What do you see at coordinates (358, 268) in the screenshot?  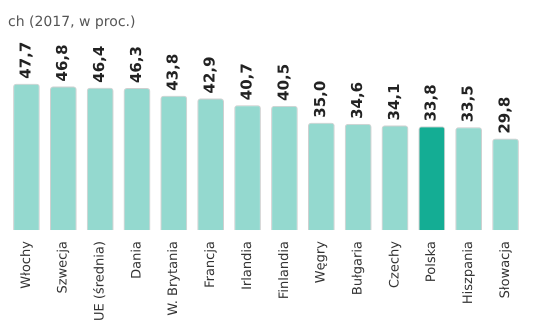 I see `x-tick-label: Bułgaria` at bounding box center [358, 268].